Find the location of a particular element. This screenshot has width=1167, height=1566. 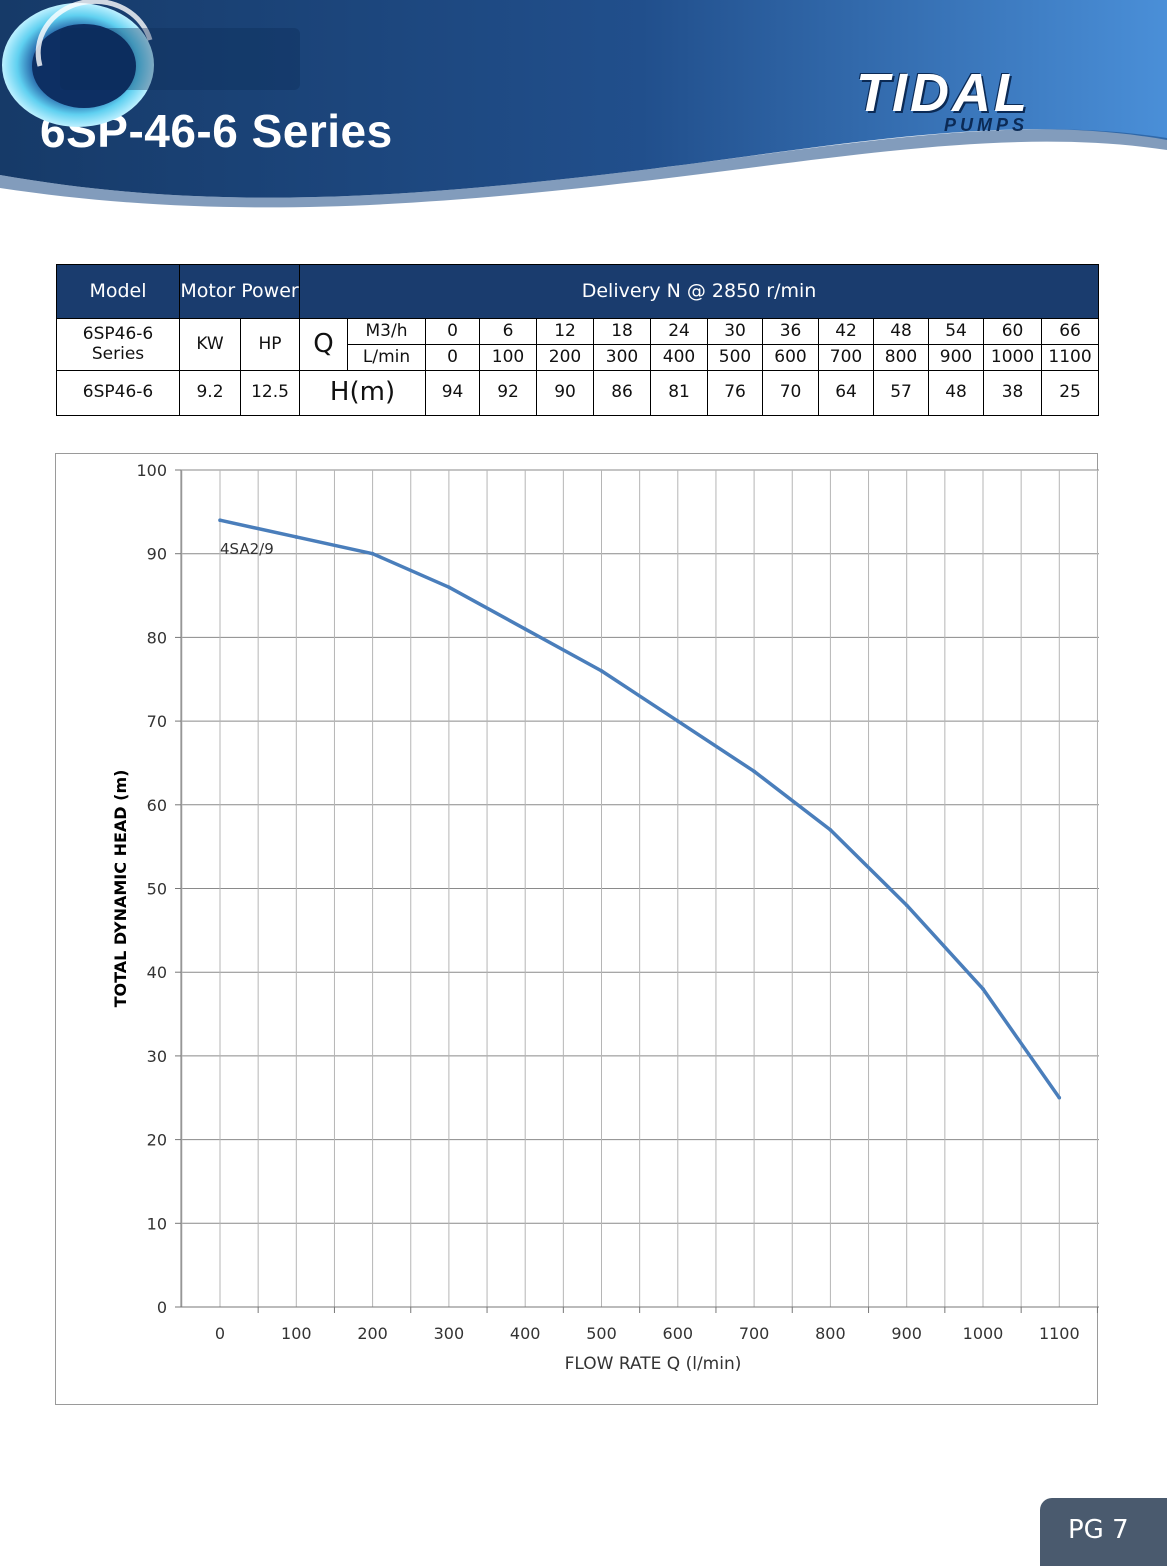

cell-lmin: 1100 is located at coordinates (1070, 357).